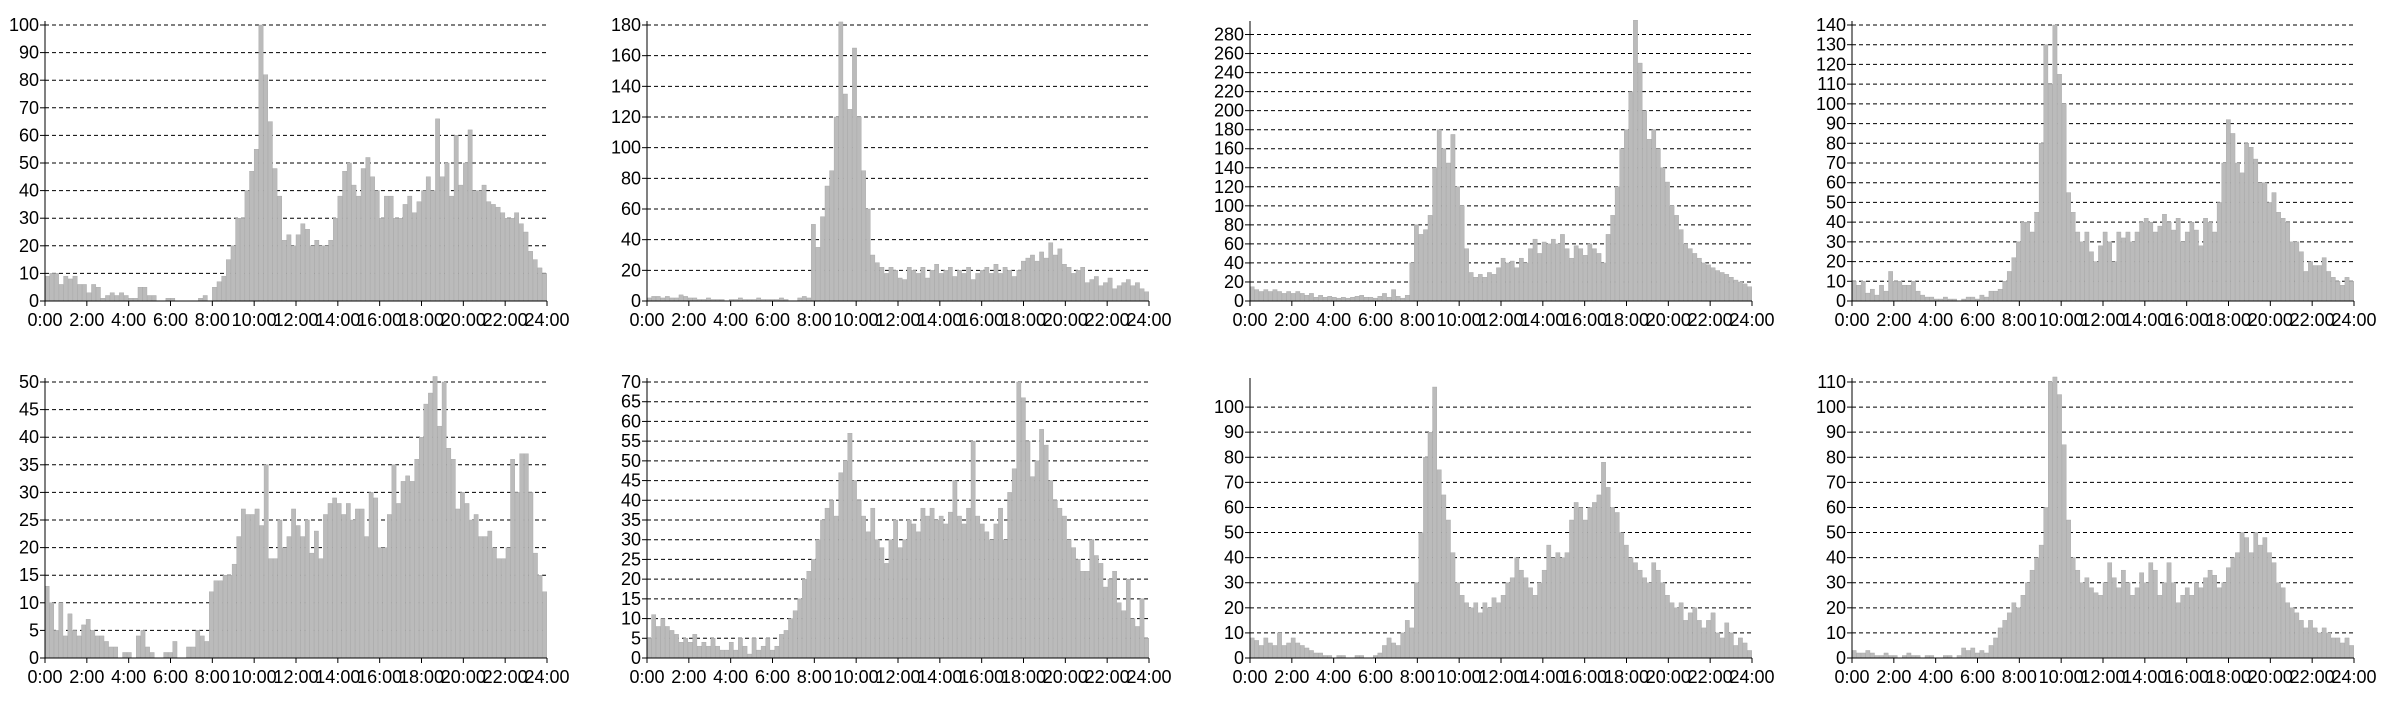 The height and width of the screenshot is (722, 2398). I want to click on y-tick-label: 180, so click(626, 25).